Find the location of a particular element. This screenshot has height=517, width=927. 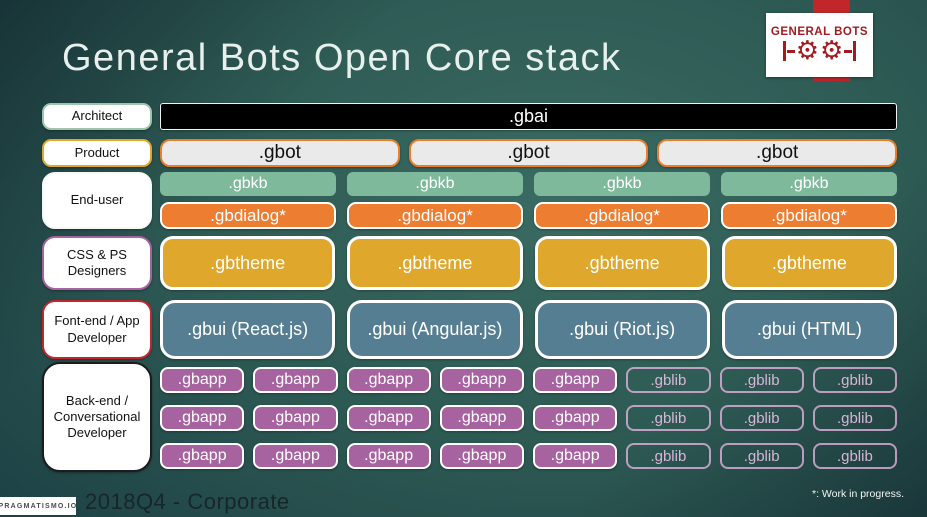

pragmatismo-logo: PRAGMATISMO.IO is located at coordinates (38, 506).